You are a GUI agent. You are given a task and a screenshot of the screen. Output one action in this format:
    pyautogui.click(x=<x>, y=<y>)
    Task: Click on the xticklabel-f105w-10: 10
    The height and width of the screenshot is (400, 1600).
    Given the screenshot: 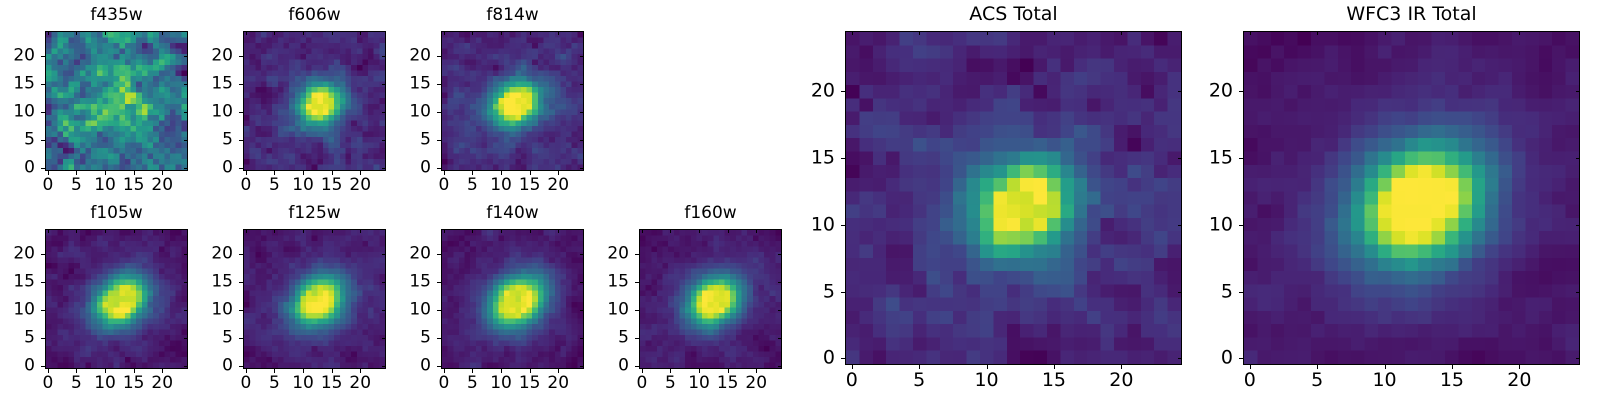 What is the action you would take?
    pyautogui.click(x=105, y=383)
    